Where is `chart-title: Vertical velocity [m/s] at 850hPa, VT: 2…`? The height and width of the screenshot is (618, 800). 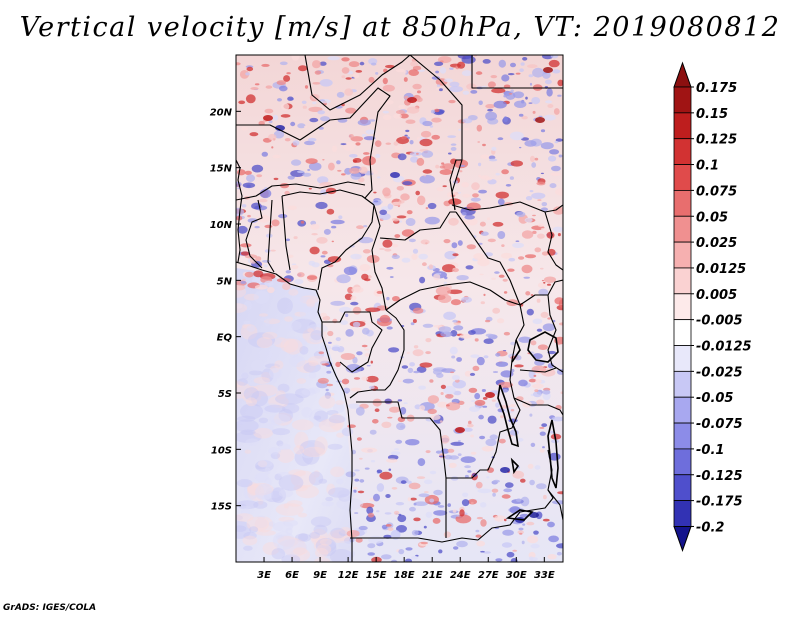 chart-title: Vertical velocity [m/s] at 850hPa, VT: 2… is located at coordinates (400, 27).